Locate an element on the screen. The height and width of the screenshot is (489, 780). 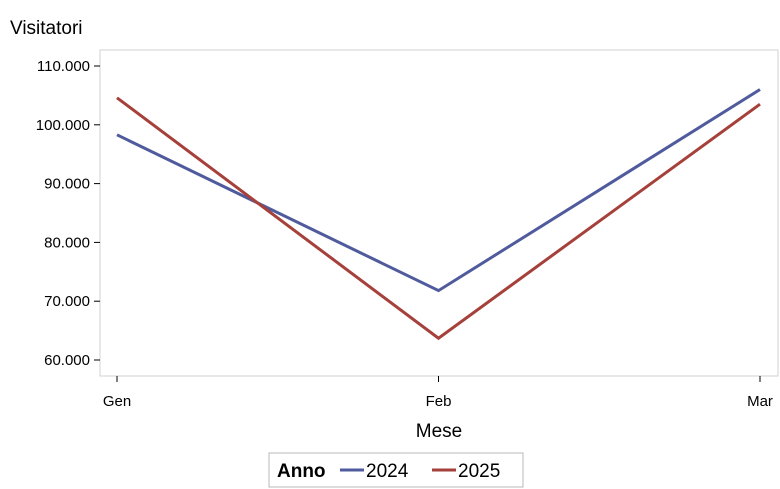
y-axis-title: Visitatori is located at coordinates (46, 28).